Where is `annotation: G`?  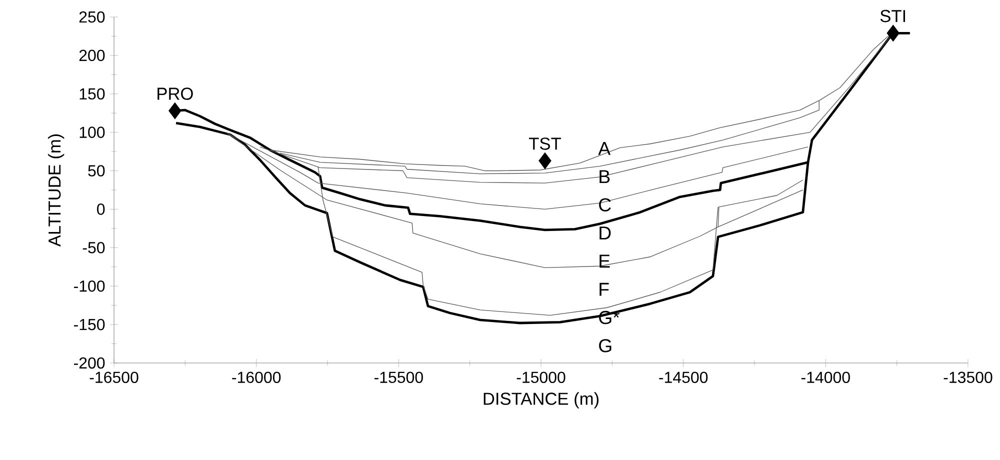
annotation: G is located at coordinates (605, 345).